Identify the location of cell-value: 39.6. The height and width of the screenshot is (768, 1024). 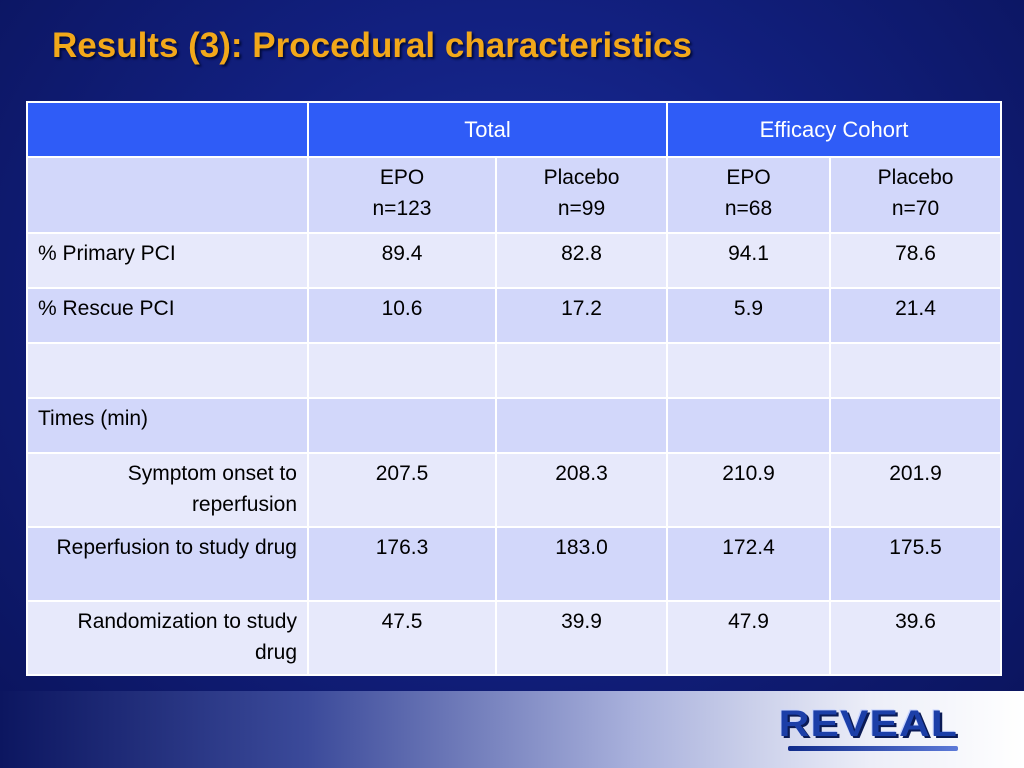
(916, 638).